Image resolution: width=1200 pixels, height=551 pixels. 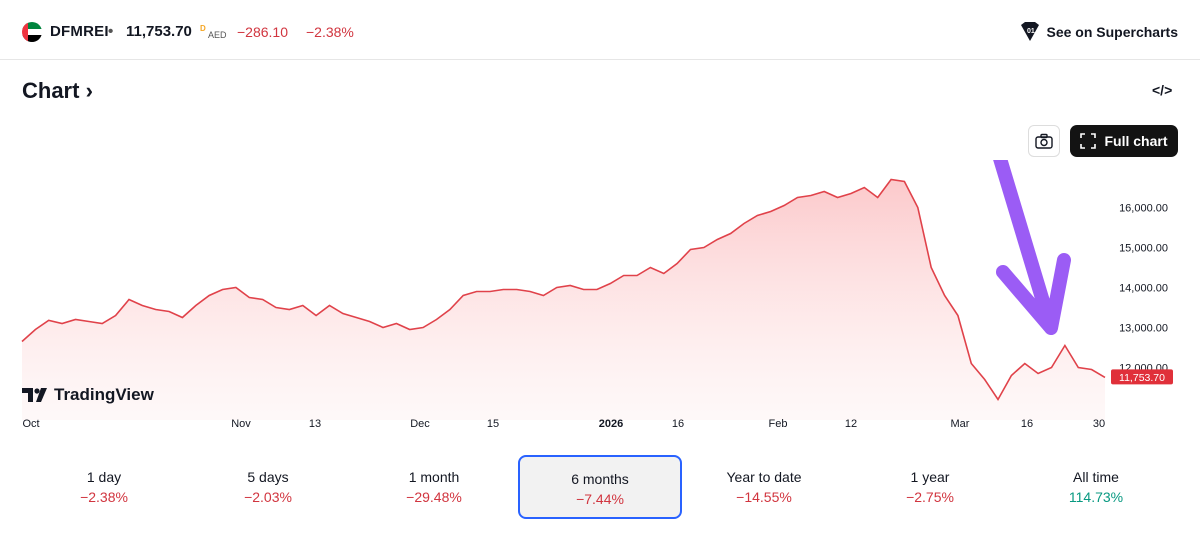 I want to click on svg-text: 01, so click(x=1031, y=31).